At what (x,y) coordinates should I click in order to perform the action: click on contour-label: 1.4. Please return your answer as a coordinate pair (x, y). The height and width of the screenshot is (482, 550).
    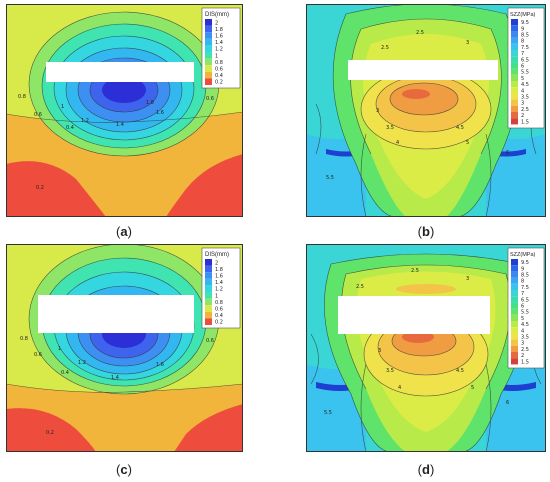
    Looking at the image, I should click on (115, 378).